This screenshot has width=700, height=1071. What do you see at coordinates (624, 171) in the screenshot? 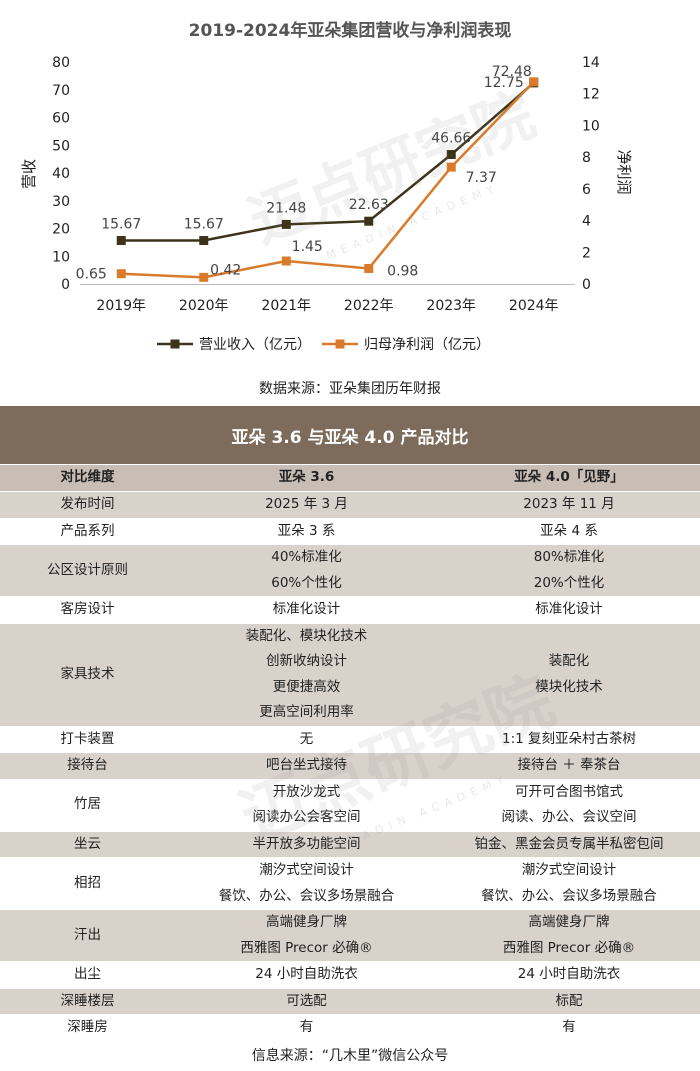
I see `right-axis-label: 净利润` at bounding box center [624, 171].